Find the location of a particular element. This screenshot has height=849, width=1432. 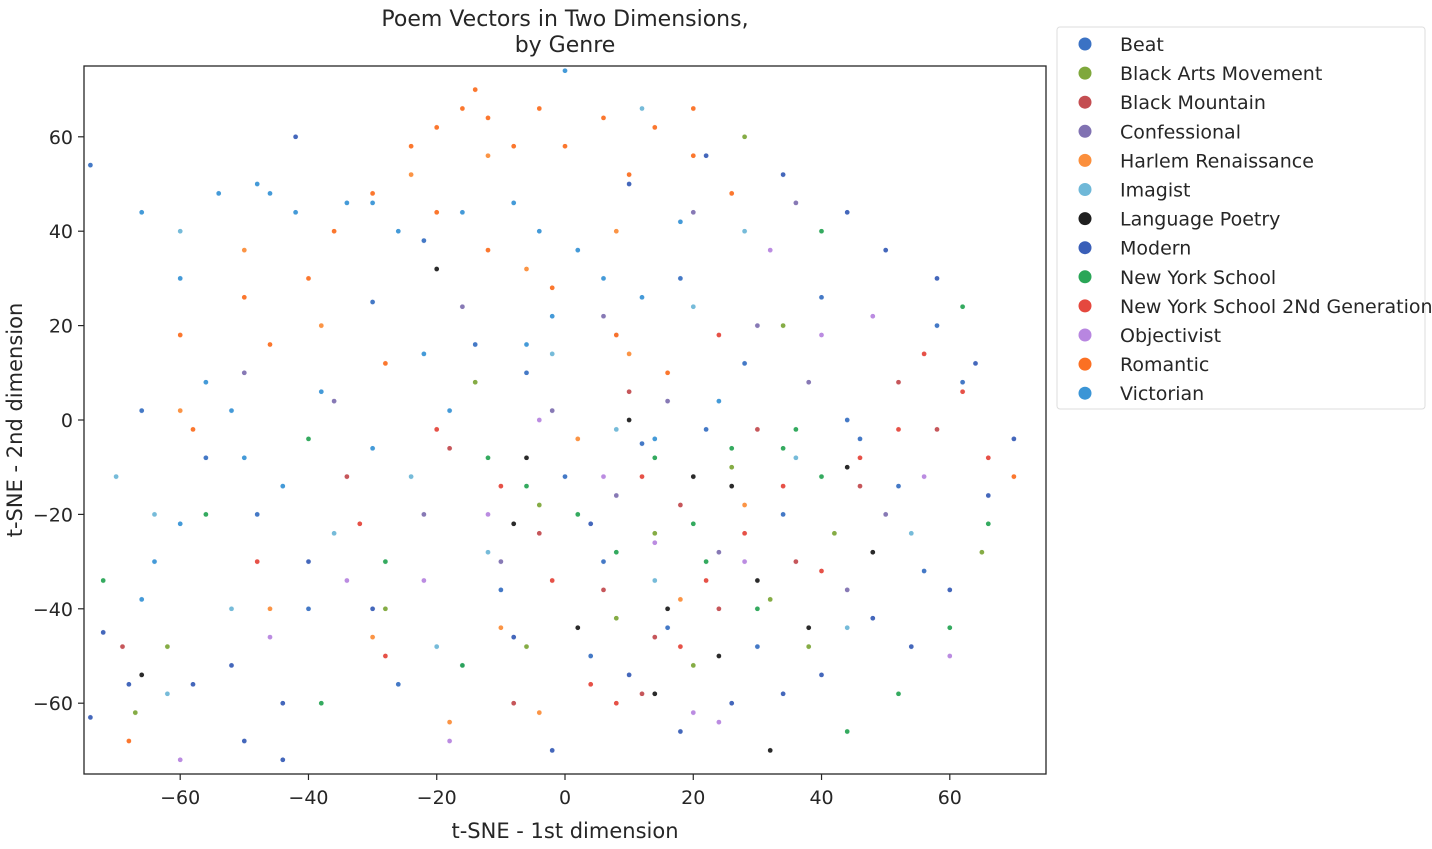

y-axis: −60 −40 −20 0 20 40 60 is located at coordinates (58, 421).